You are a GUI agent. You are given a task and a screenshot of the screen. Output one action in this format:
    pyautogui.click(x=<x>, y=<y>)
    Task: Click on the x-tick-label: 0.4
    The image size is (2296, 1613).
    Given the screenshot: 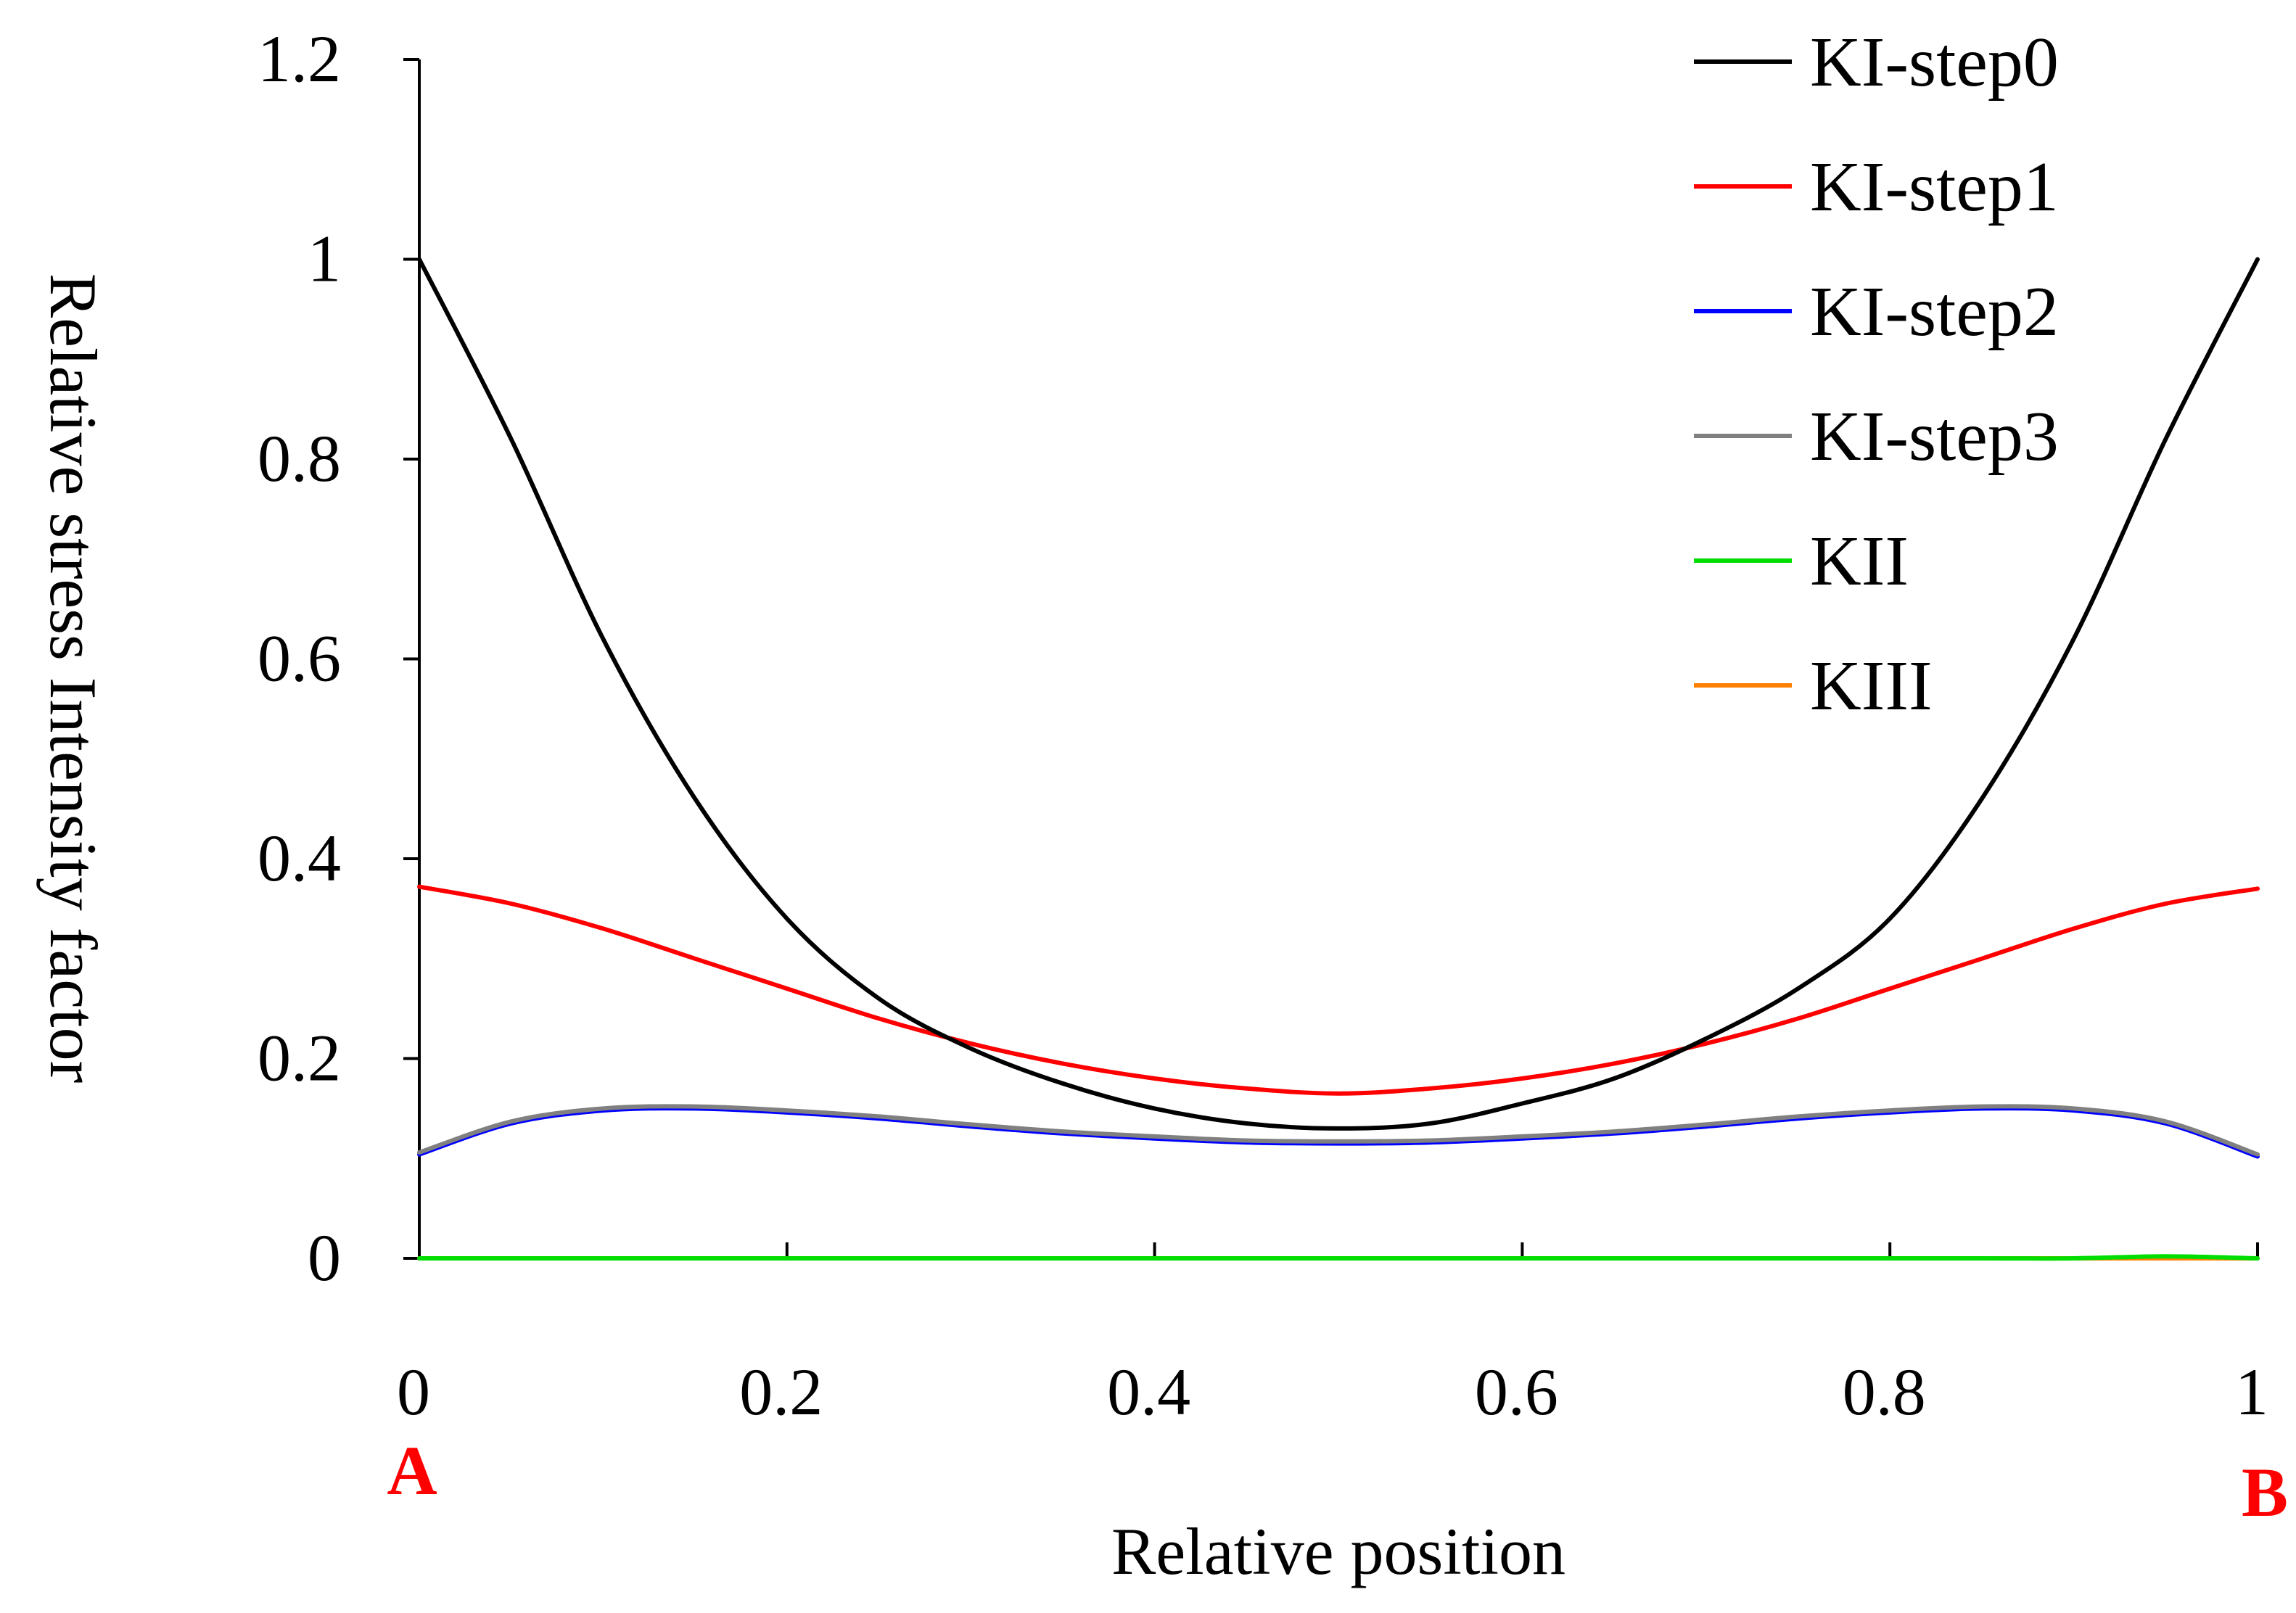 What is the action you would take?
    pyautogui.click(x=1148, y=1392)
    